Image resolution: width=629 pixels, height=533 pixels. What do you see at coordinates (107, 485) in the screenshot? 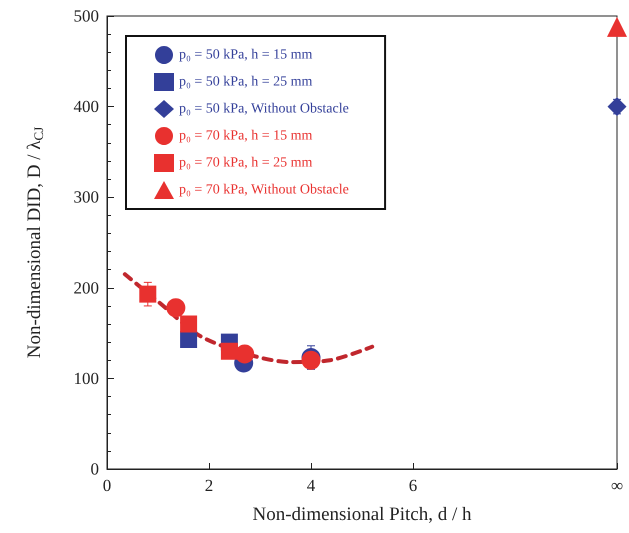
I see `x-tick-label: 0` at bounding box center [107, 485].